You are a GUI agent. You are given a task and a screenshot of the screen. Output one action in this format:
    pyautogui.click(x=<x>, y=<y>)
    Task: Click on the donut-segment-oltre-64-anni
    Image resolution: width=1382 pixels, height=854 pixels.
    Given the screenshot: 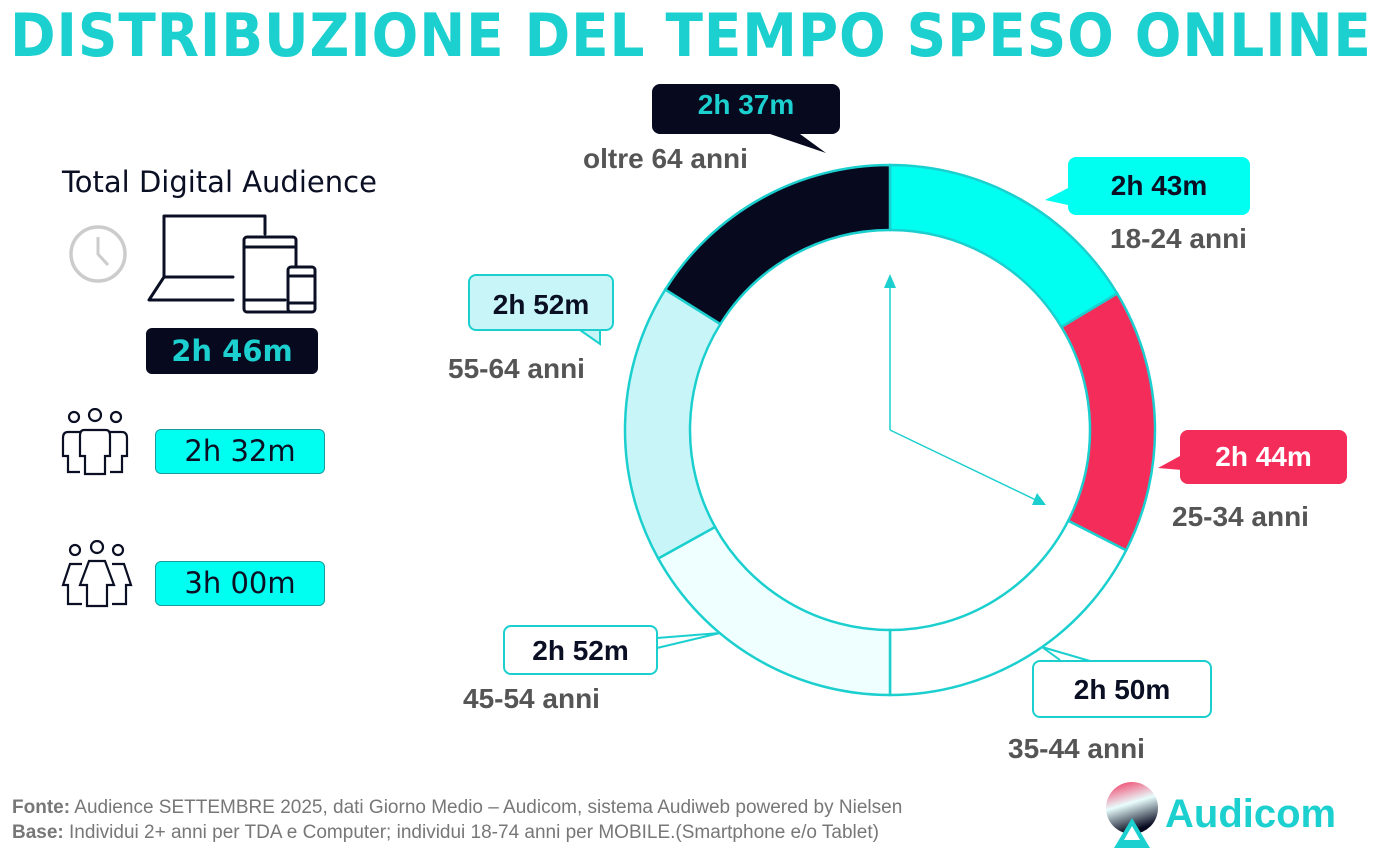 What is the action you would take?
    pyautogui.click(x=777, y=244)
    